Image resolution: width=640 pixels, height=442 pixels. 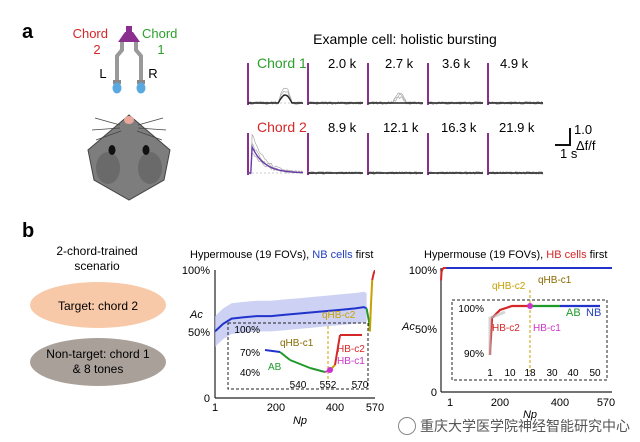 I want to click on speaker-left-num: 2, so click(x=96, y=49).